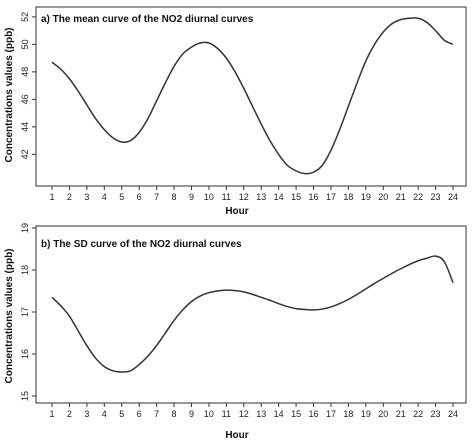 The height and width of the screenshot is (442, 474). What do you see at coordinates (25, 72) in the screenshot?
I see `y-tick-label: 48` at bounding box center [25, 72].